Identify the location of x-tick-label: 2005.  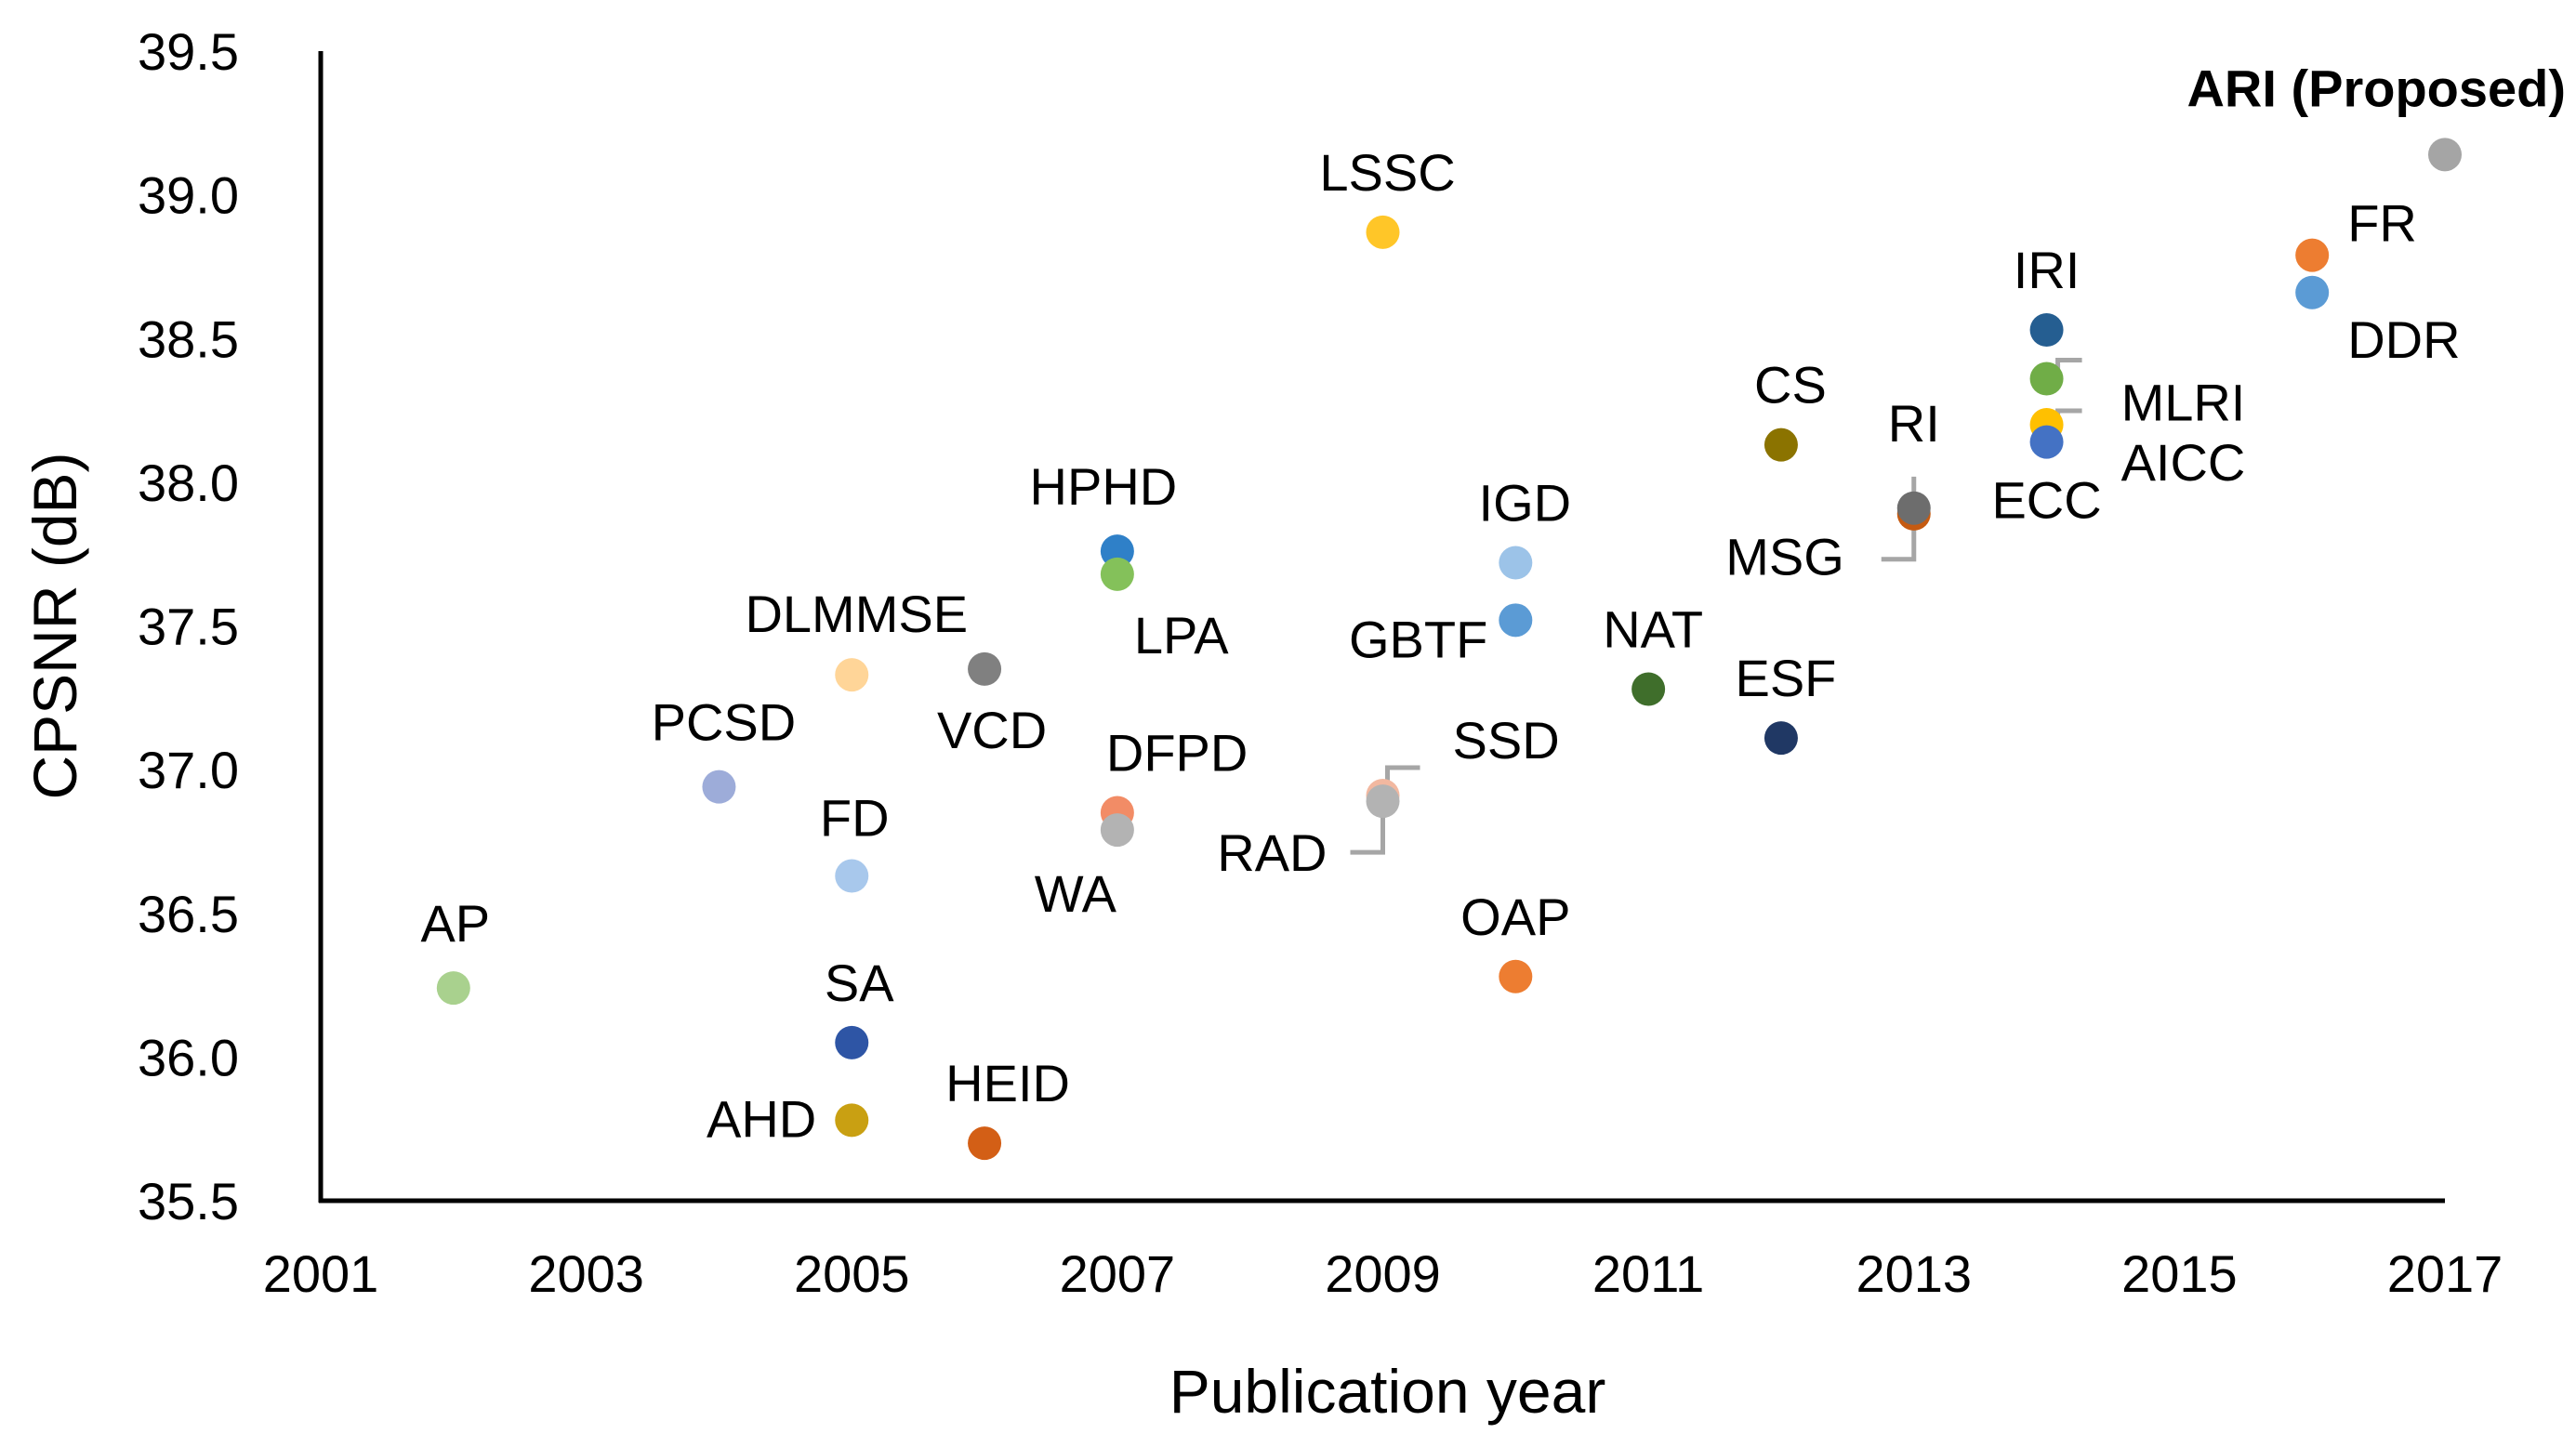
(852, 1273).